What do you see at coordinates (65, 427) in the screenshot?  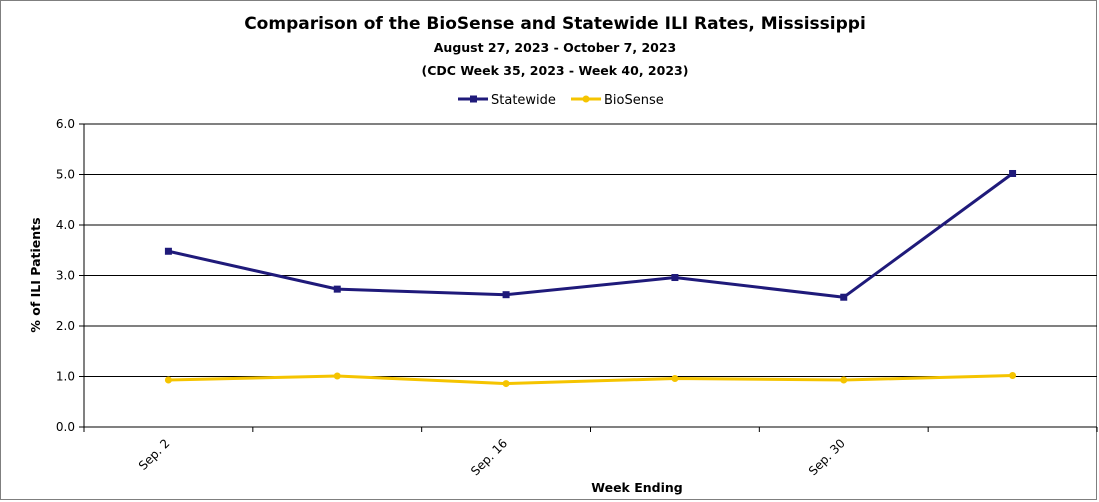 I see `y-tick-label: 0.0` at bounding box center [65, 427].